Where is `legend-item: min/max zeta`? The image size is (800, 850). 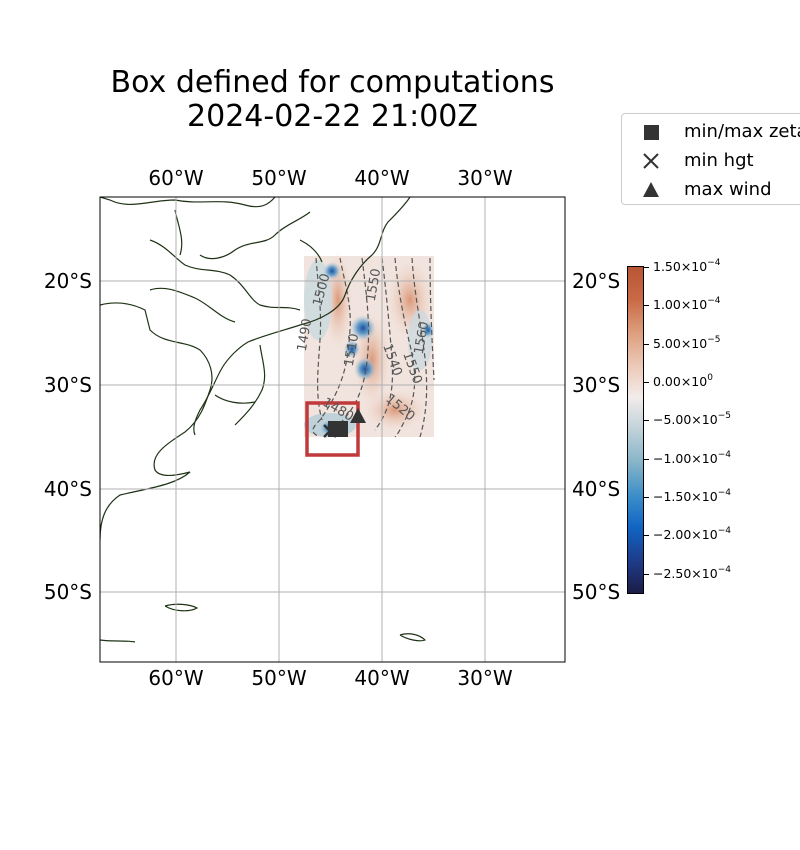 legend-item: min/max zeta is located at coordinates (711, 132).